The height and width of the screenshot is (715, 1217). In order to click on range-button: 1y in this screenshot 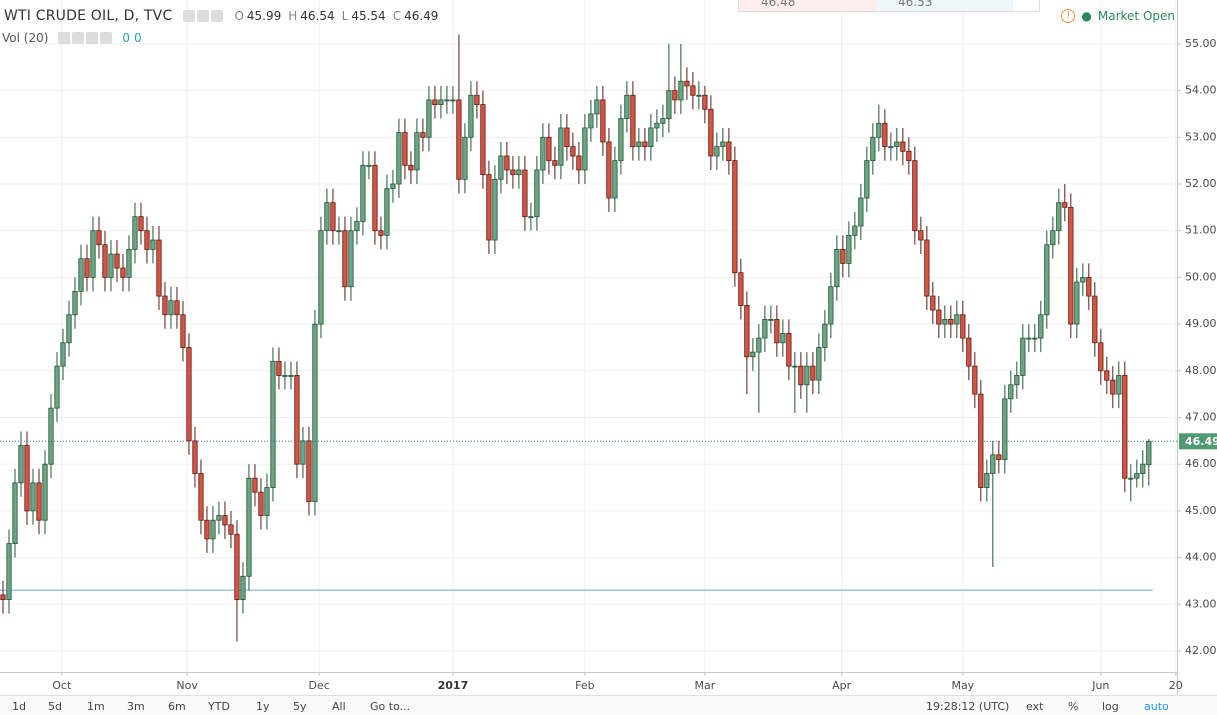, I will do `click(263, 706)`.